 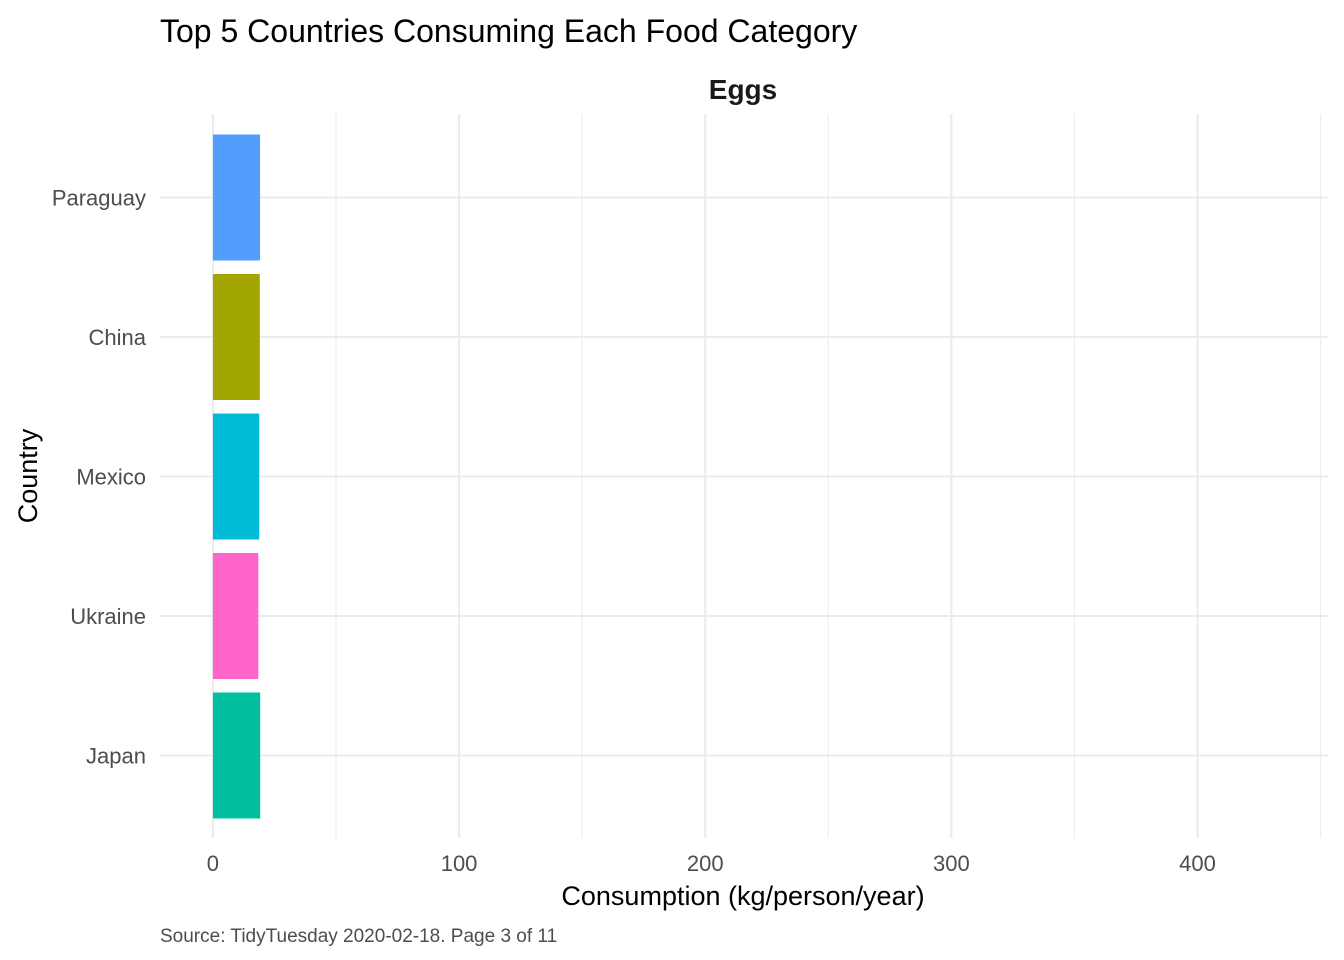 What do you see at coordinates (99, 198) in the screenshot?
I see `y-tick-label: Paraguay` at bounding box center [99, 198].